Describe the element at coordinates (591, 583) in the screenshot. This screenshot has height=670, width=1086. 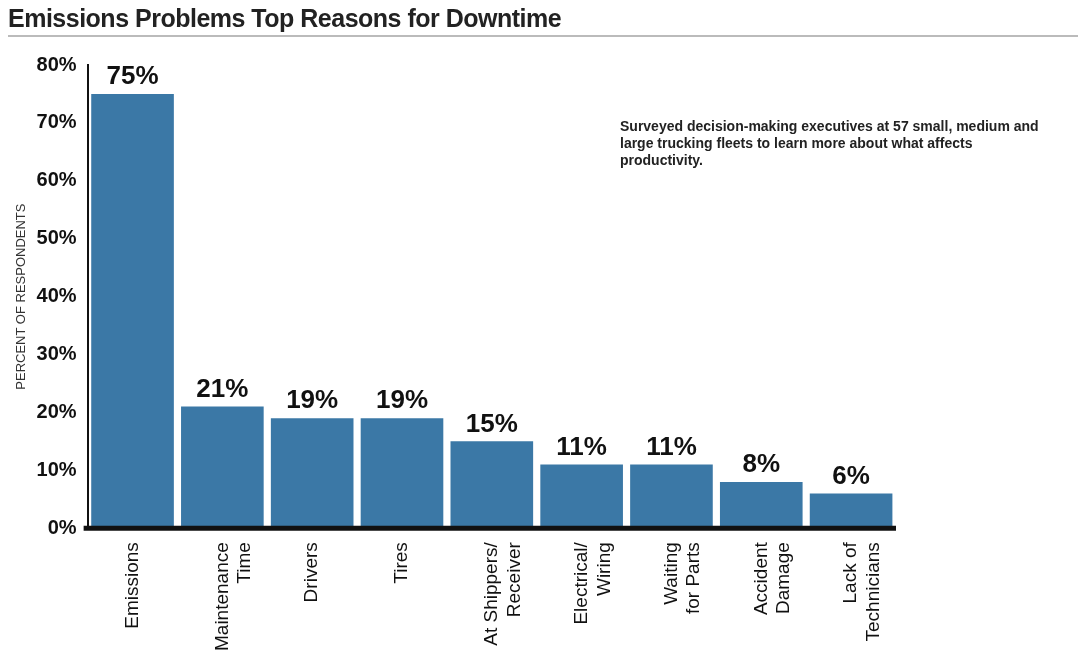
I see `x-tick-label: Electrical/ Wiring` at that location.